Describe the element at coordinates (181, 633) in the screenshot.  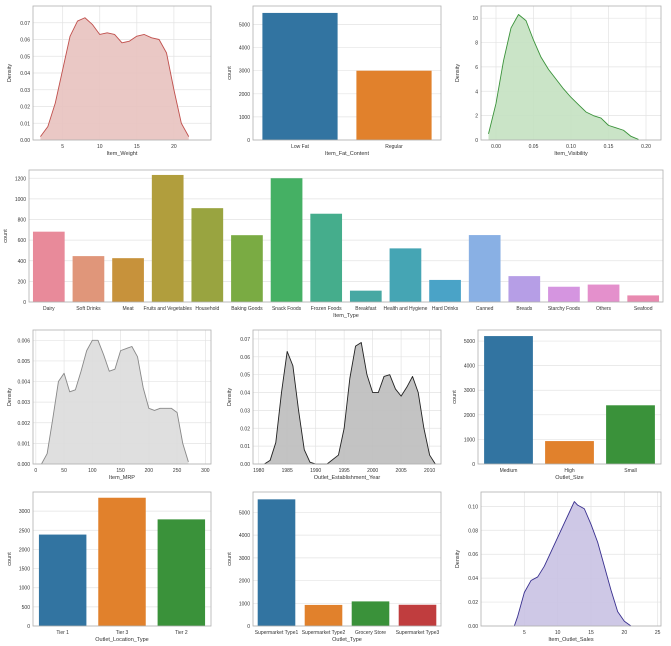
I see `x-tick-label: Tier 2` at that location.